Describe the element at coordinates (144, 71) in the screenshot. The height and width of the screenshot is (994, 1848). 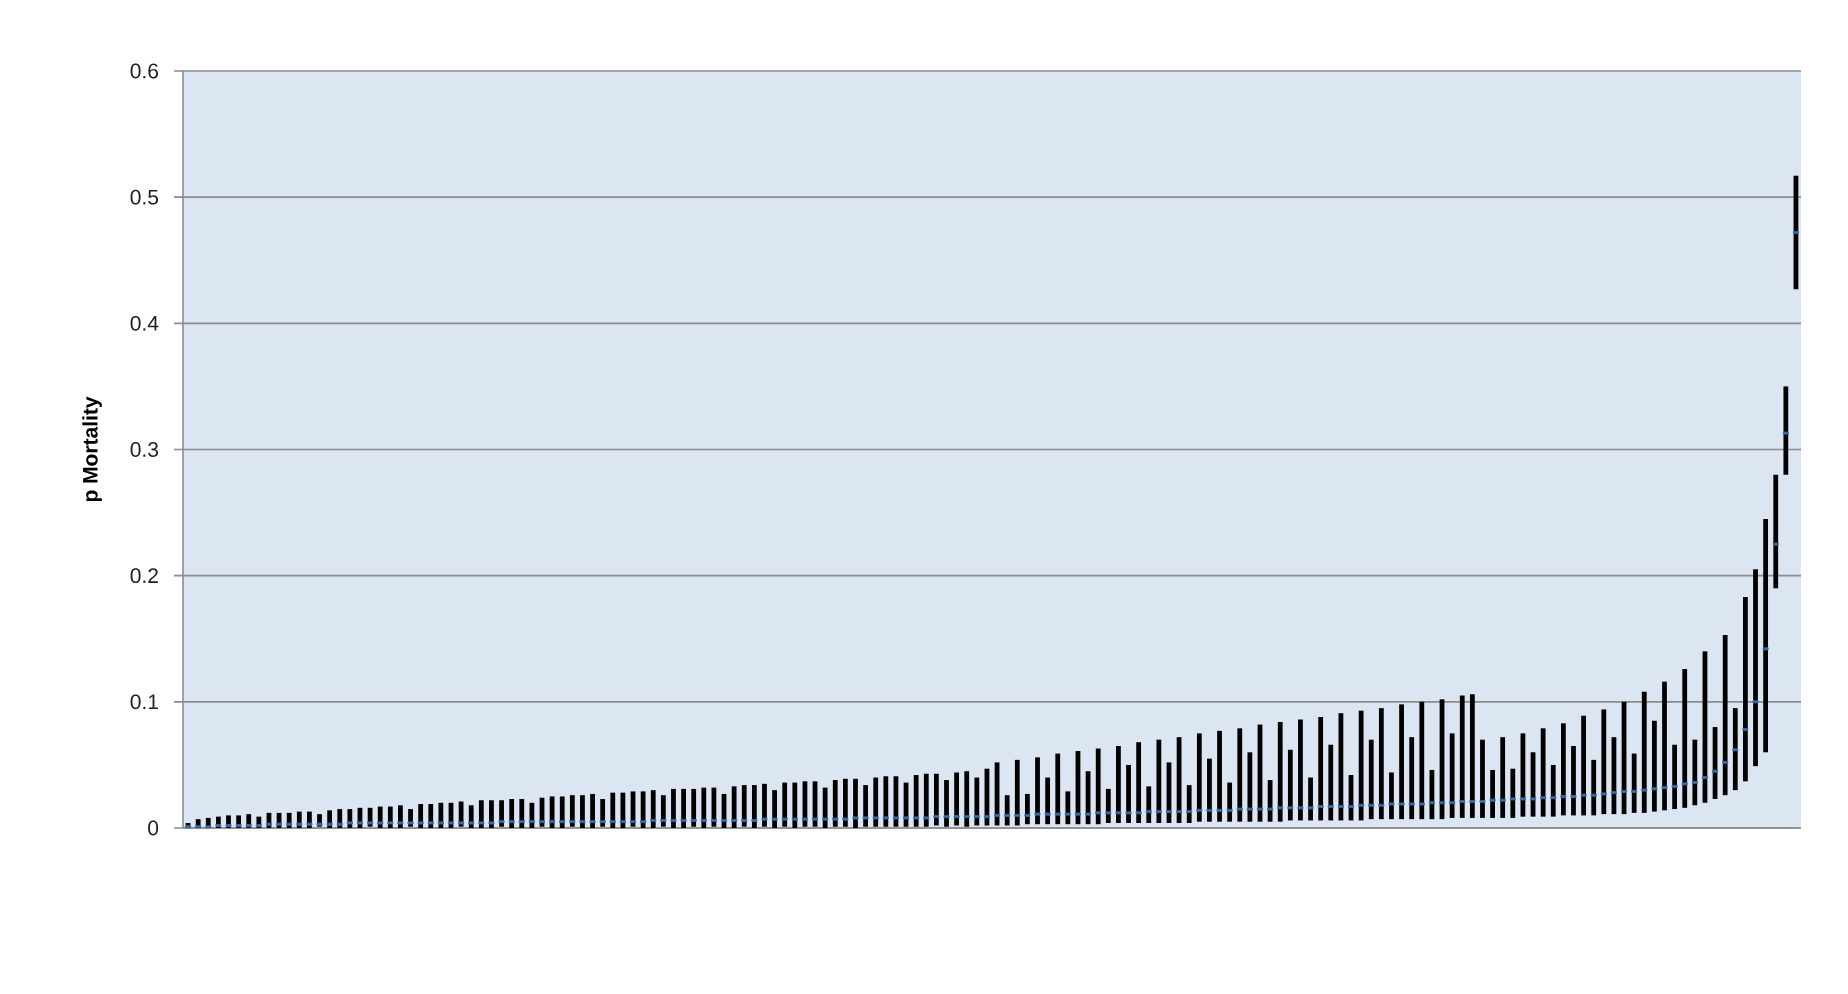
I see `y-tick-label: 0.6` at that location.